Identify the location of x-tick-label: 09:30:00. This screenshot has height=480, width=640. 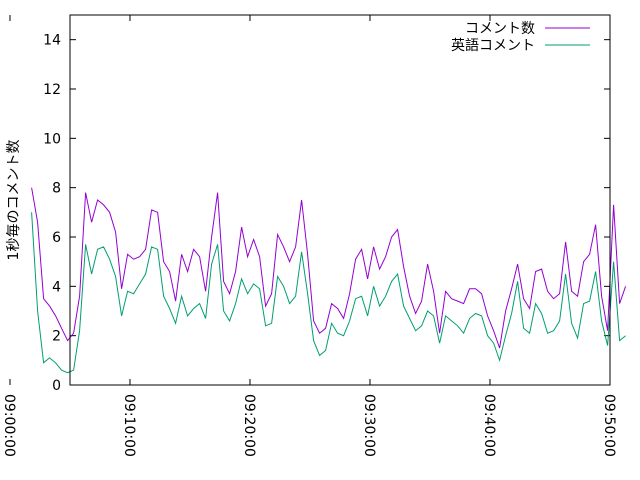
(369, 425).